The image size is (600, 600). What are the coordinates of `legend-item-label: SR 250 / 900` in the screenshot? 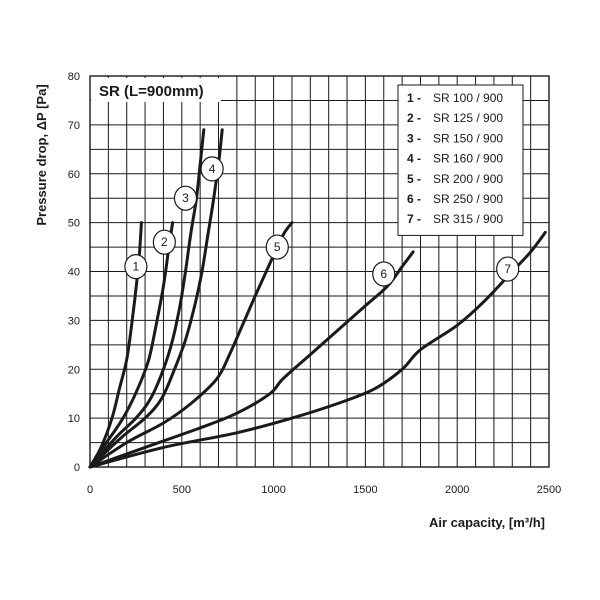 It's located at (468, 199).